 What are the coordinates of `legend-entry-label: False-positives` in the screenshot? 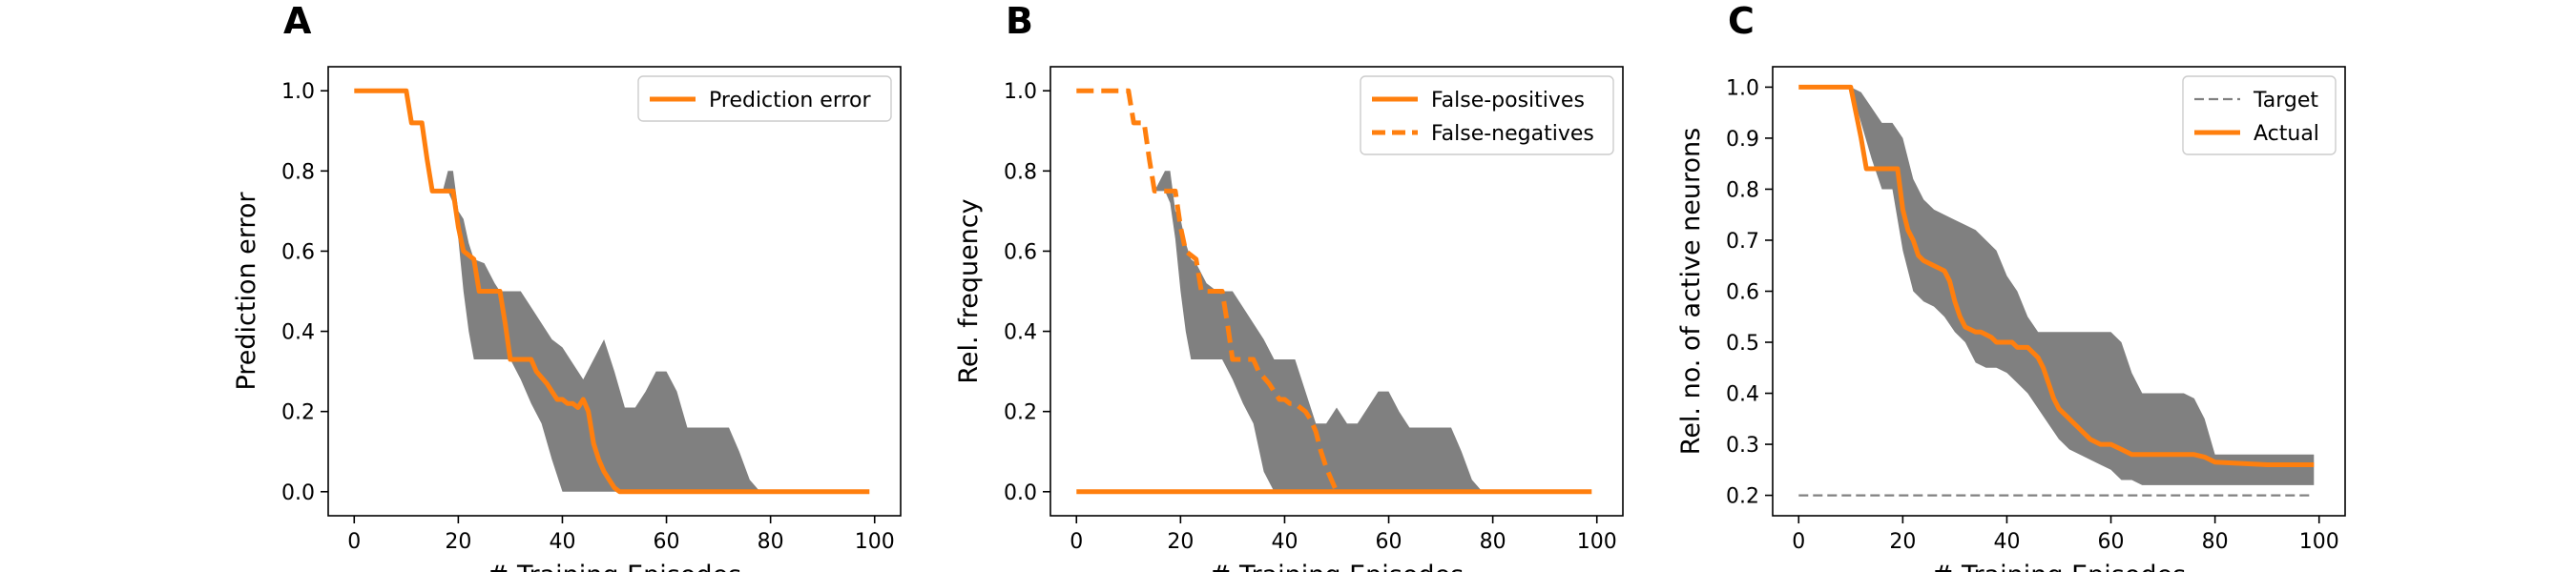 It's located at (1508, 101).